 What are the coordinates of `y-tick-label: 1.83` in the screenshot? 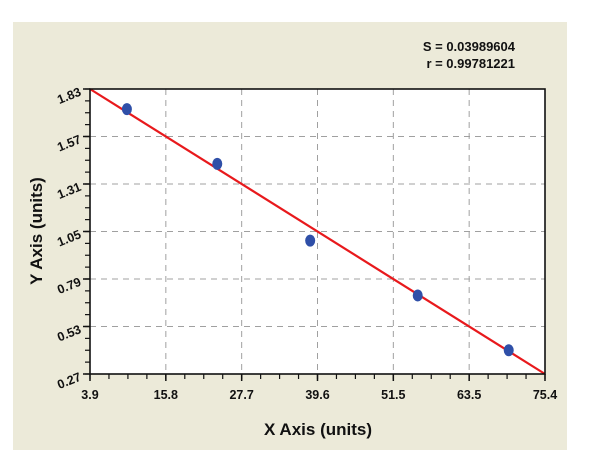 It's located at (69, 96).